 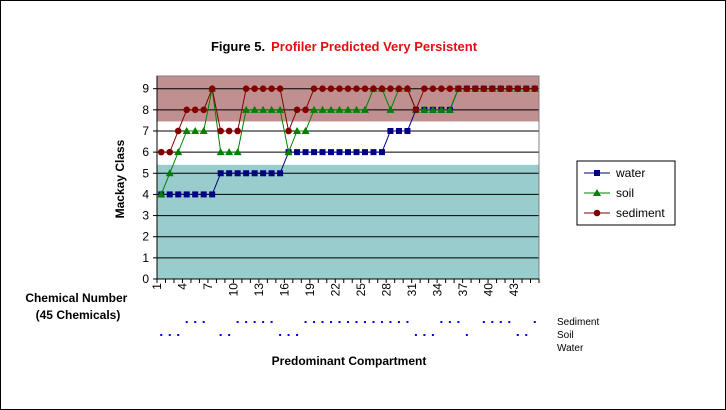 What do you see at coordinates (145, 89) in the screenshot?
I see `y-tick-label-9: 9` at bounding box center [145, 89].